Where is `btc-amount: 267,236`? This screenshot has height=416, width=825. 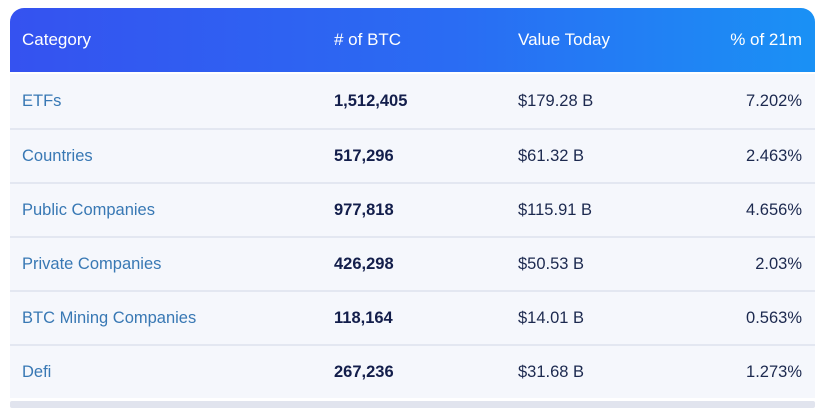 btc-amount: 267,236 is located at coordinates (364, 371).